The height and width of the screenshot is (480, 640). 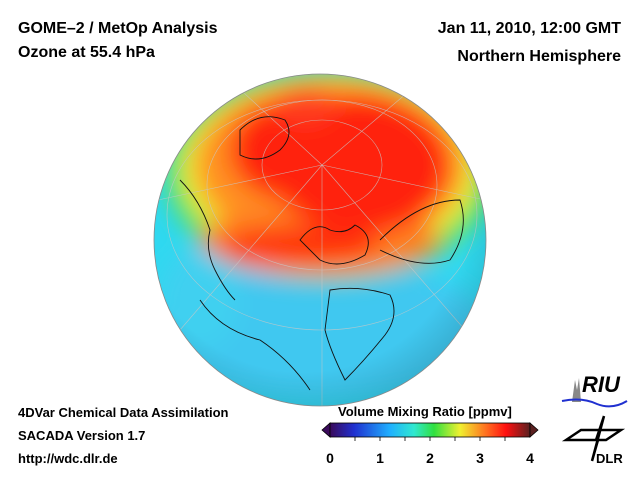 What do you see at coordinates (330, 458) in the screenshot?
I see `colorbar-tick: 0` at bounding box center [330, 458].